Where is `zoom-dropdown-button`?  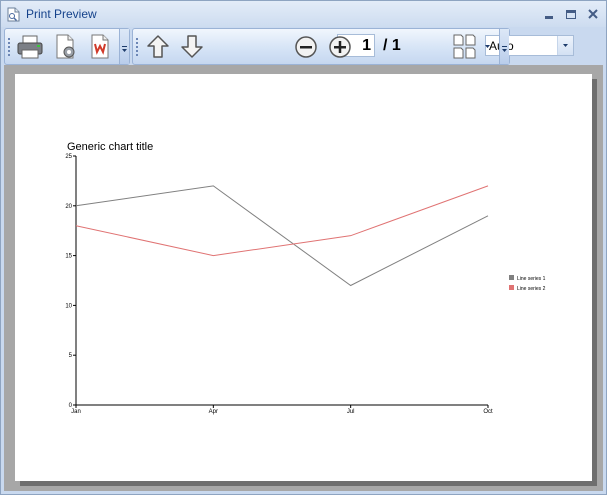 zoom-dropdown-button is located at coordinates (565, 45).